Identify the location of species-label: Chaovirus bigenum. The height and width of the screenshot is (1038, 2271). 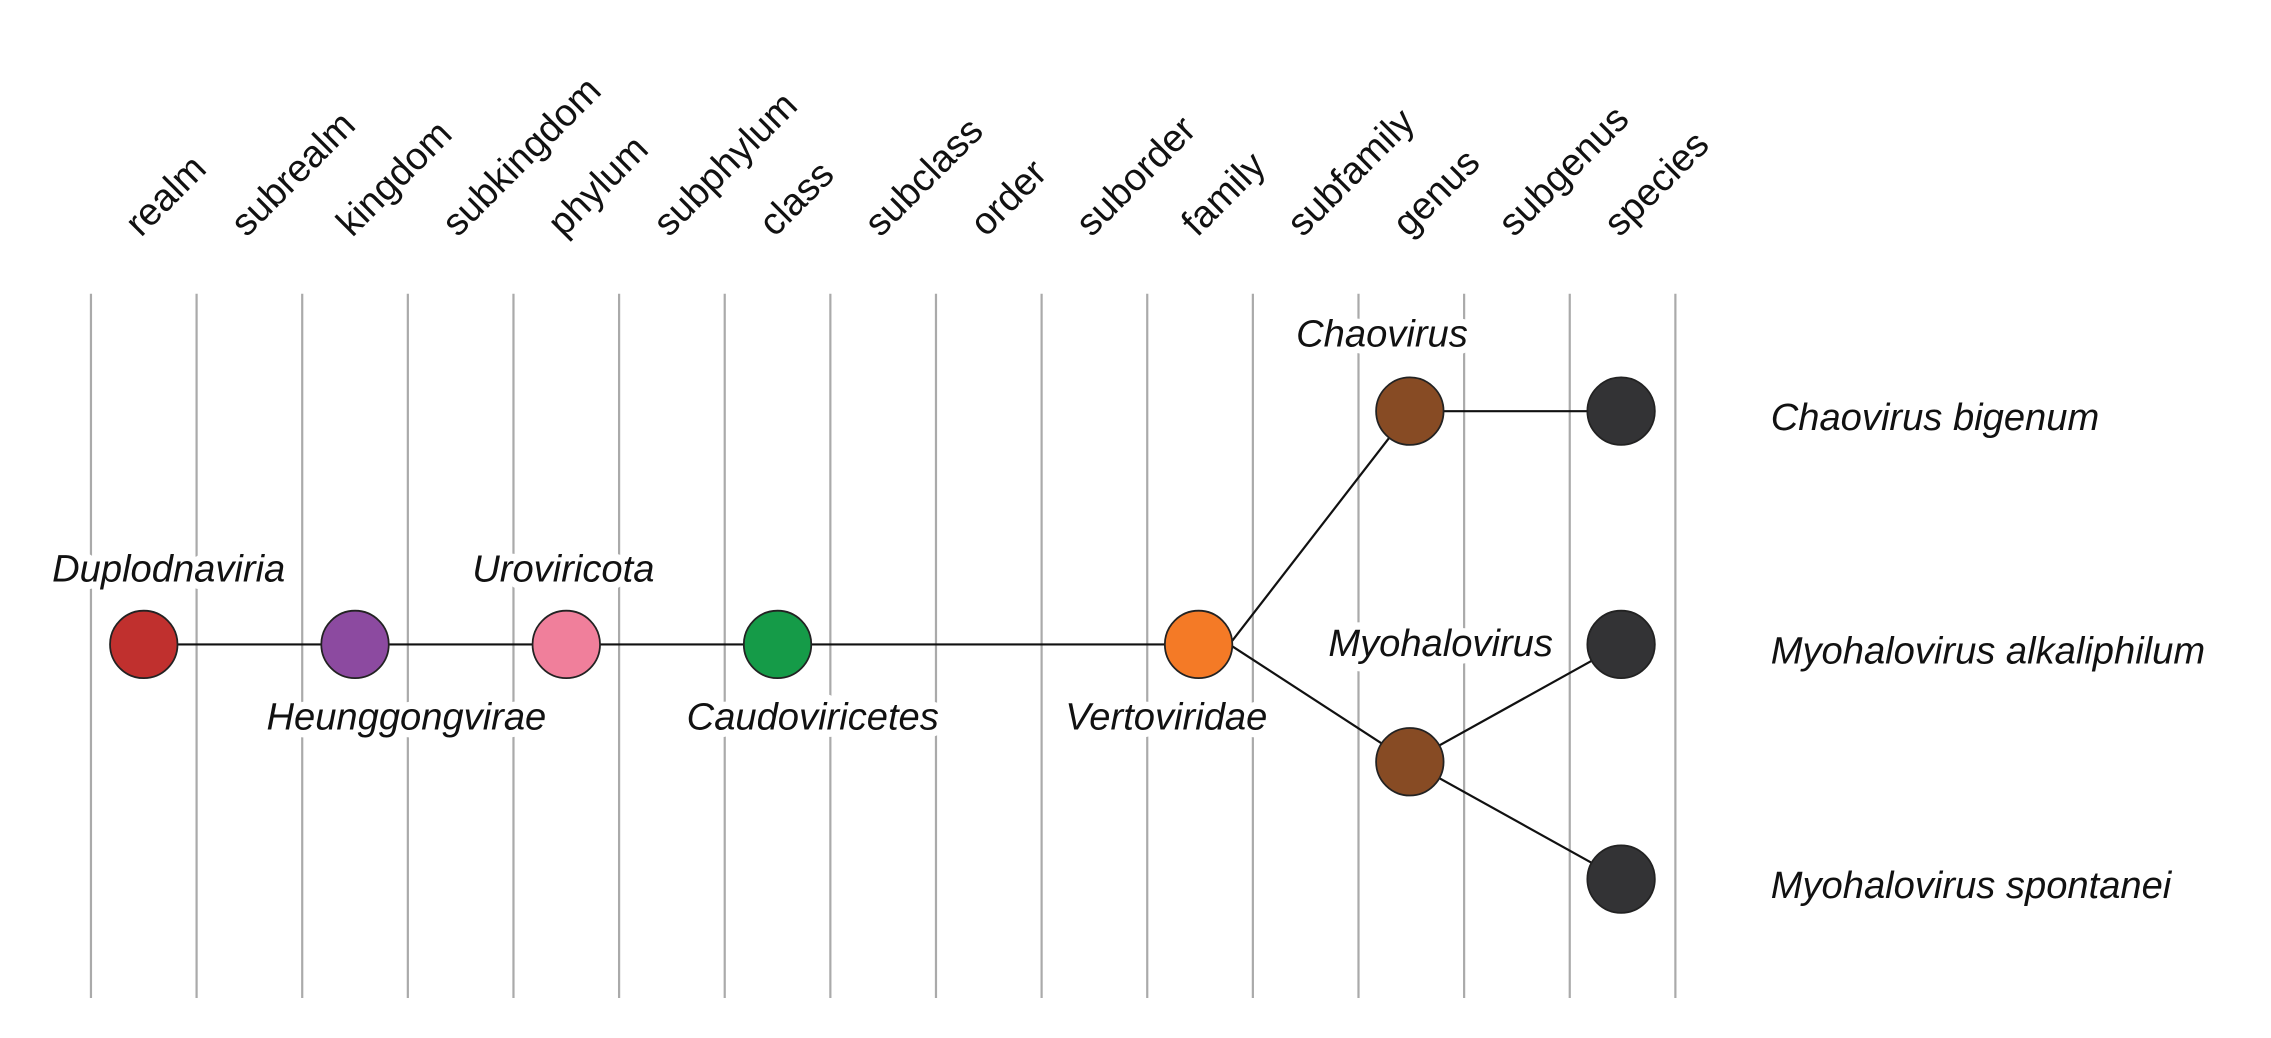
(1935, 417).